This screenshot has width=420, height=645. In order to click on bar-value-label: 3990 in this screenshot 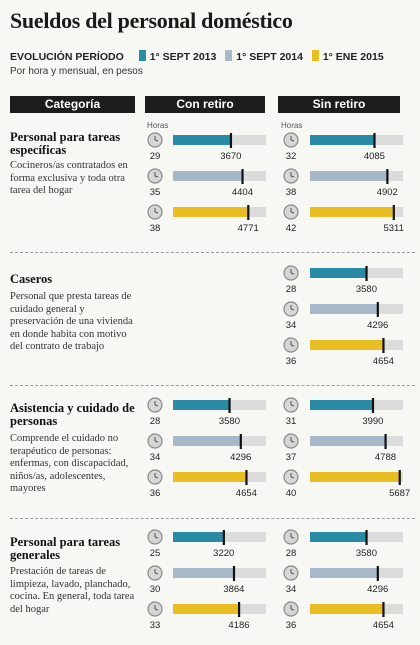, I will do `click(372, 421)`.